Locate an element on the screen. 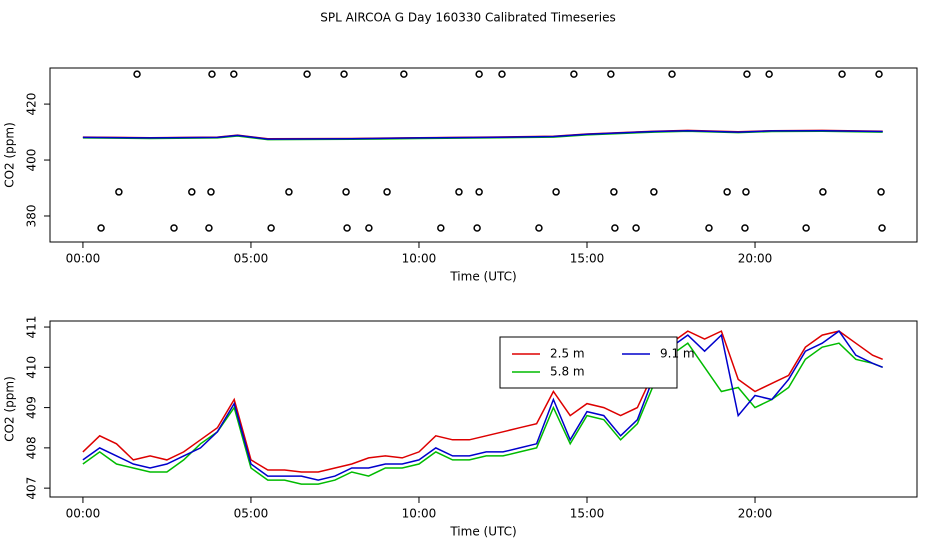 Image resolution: width=936 pixels, height=540 pixels. y-tick-label: 420 is located at coordinates (32, 104).